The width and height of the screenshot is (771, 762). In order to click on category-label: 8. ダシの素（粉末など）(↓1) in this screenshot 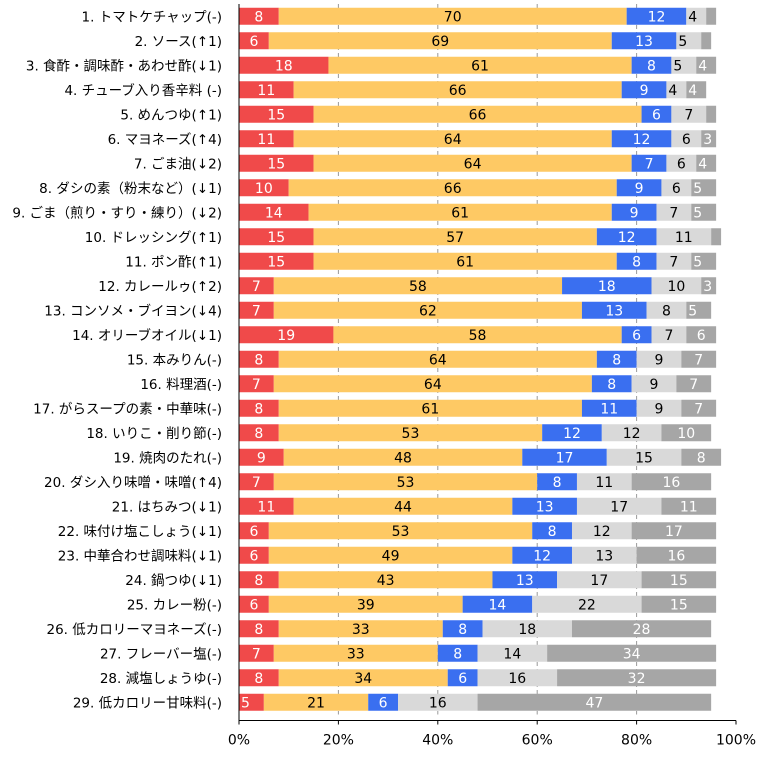, I will do `click(130, 189)`.